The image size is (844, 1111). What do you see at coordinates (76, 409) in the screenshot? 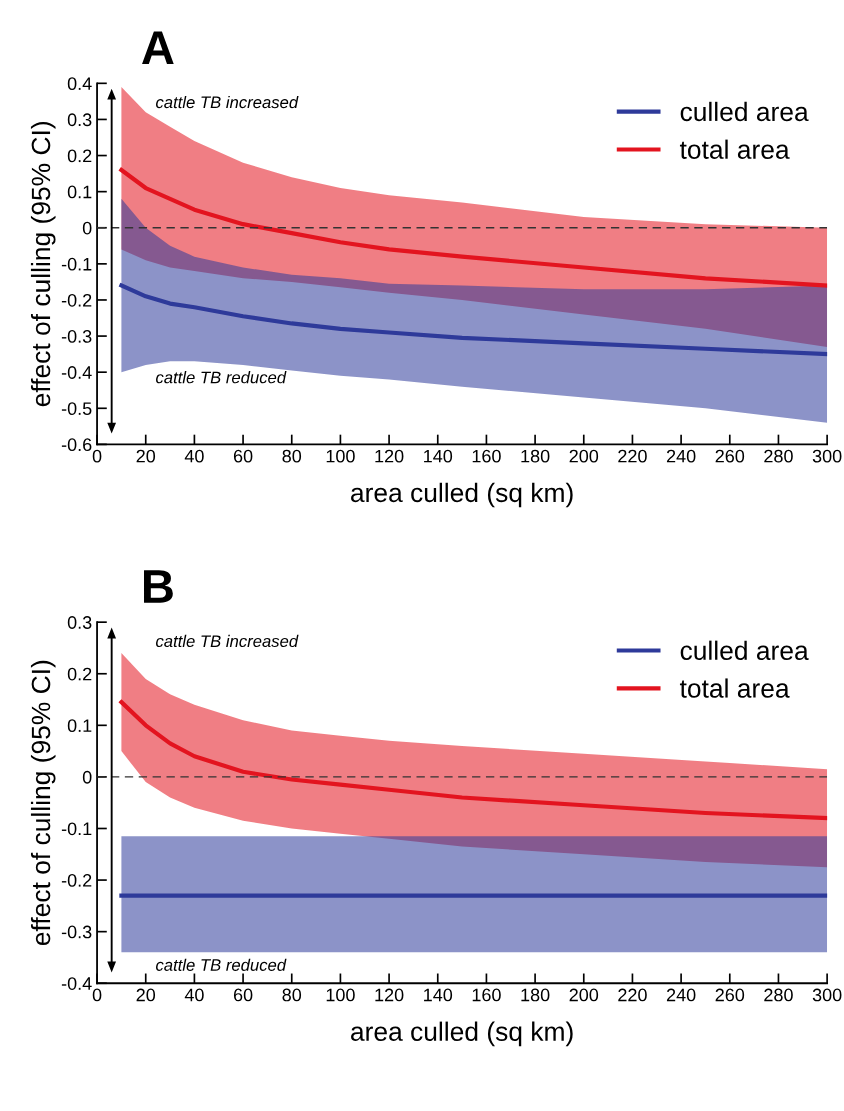
I see `y-tick-label: -0.5` at bounding box center [76, 409].